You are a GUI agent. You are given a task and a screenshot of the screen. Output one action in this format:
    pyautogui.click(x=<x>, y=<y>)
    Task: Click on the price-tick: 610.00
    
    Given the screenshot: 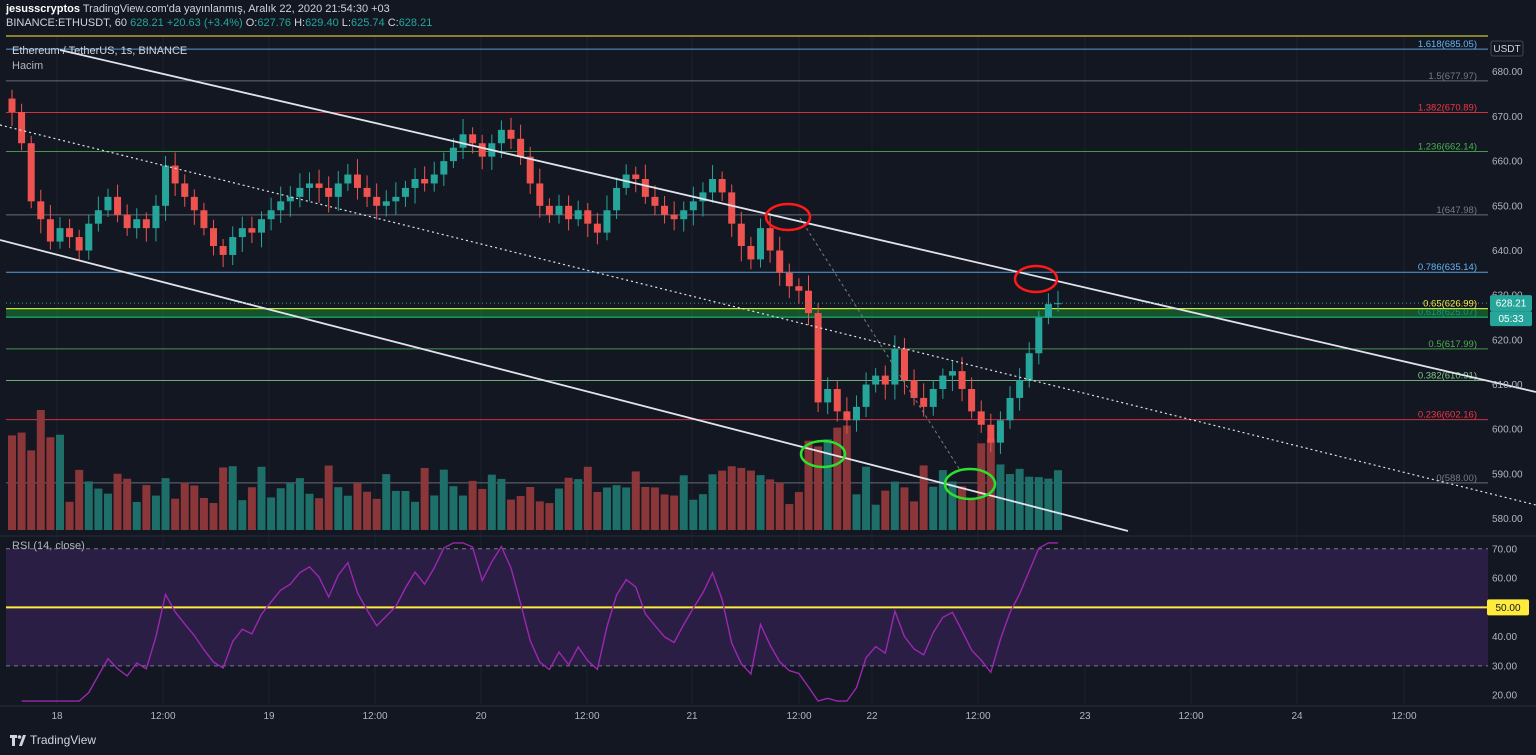 What is the action you would take?
    pyautogui.click(x=1507, y=385)
    